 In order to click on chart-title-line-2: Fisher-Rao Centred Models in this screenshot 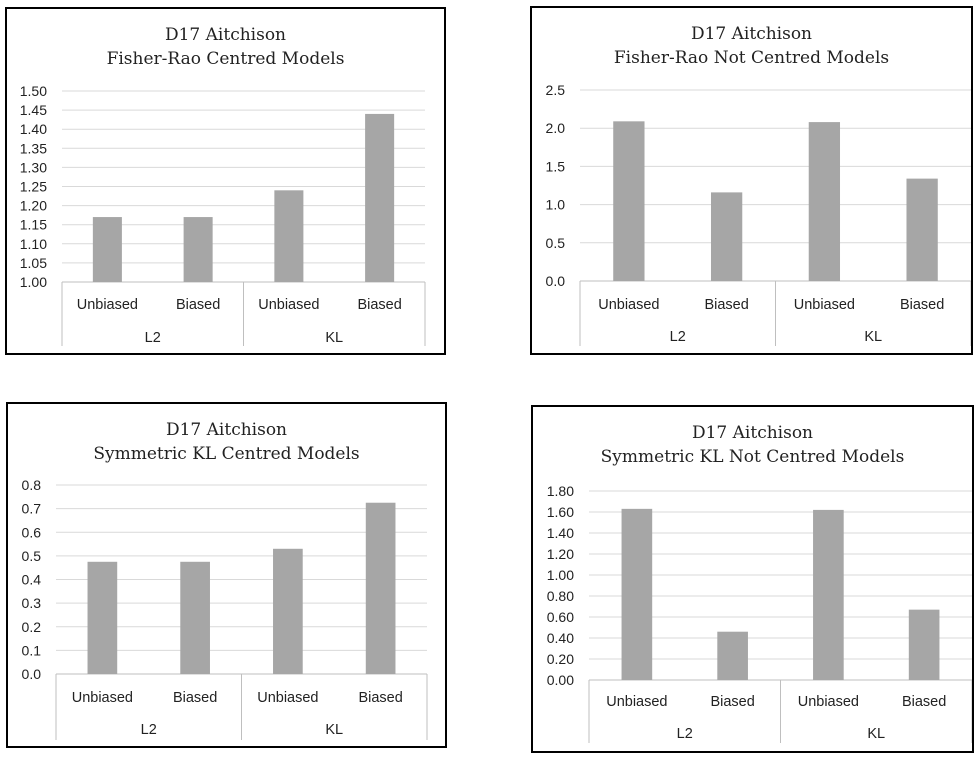, I will do `click(226, 59)`.